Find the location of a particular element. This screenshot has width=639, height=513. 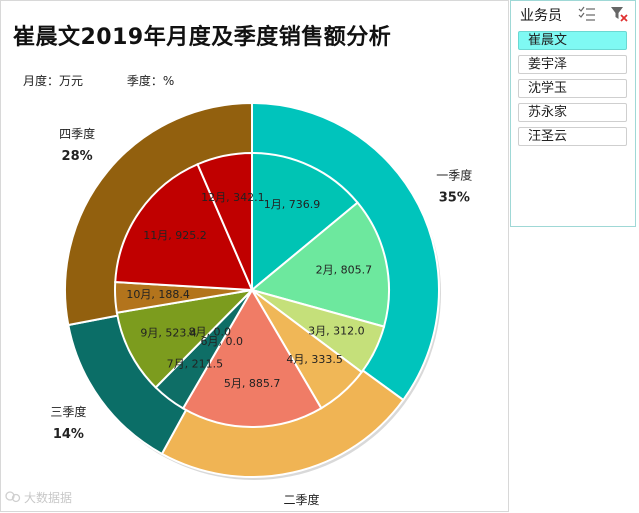

watermark: 大数据据 is located at coordinates (38, 497).